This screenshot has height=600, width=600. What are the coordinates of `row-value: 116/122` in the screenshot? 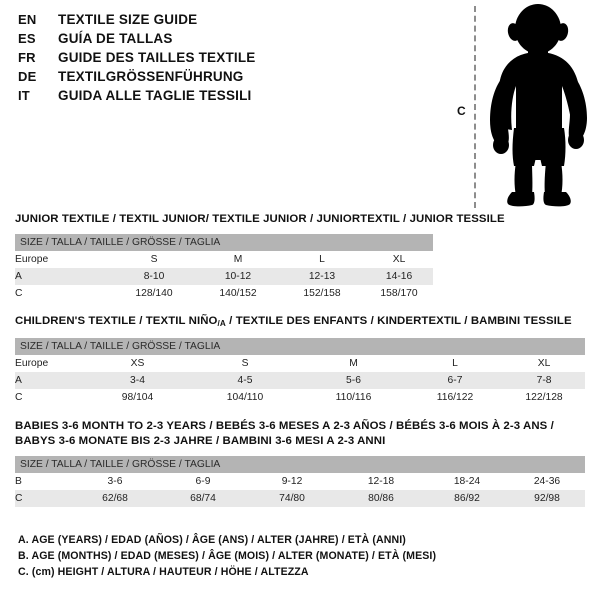 It's located at (455, 397).